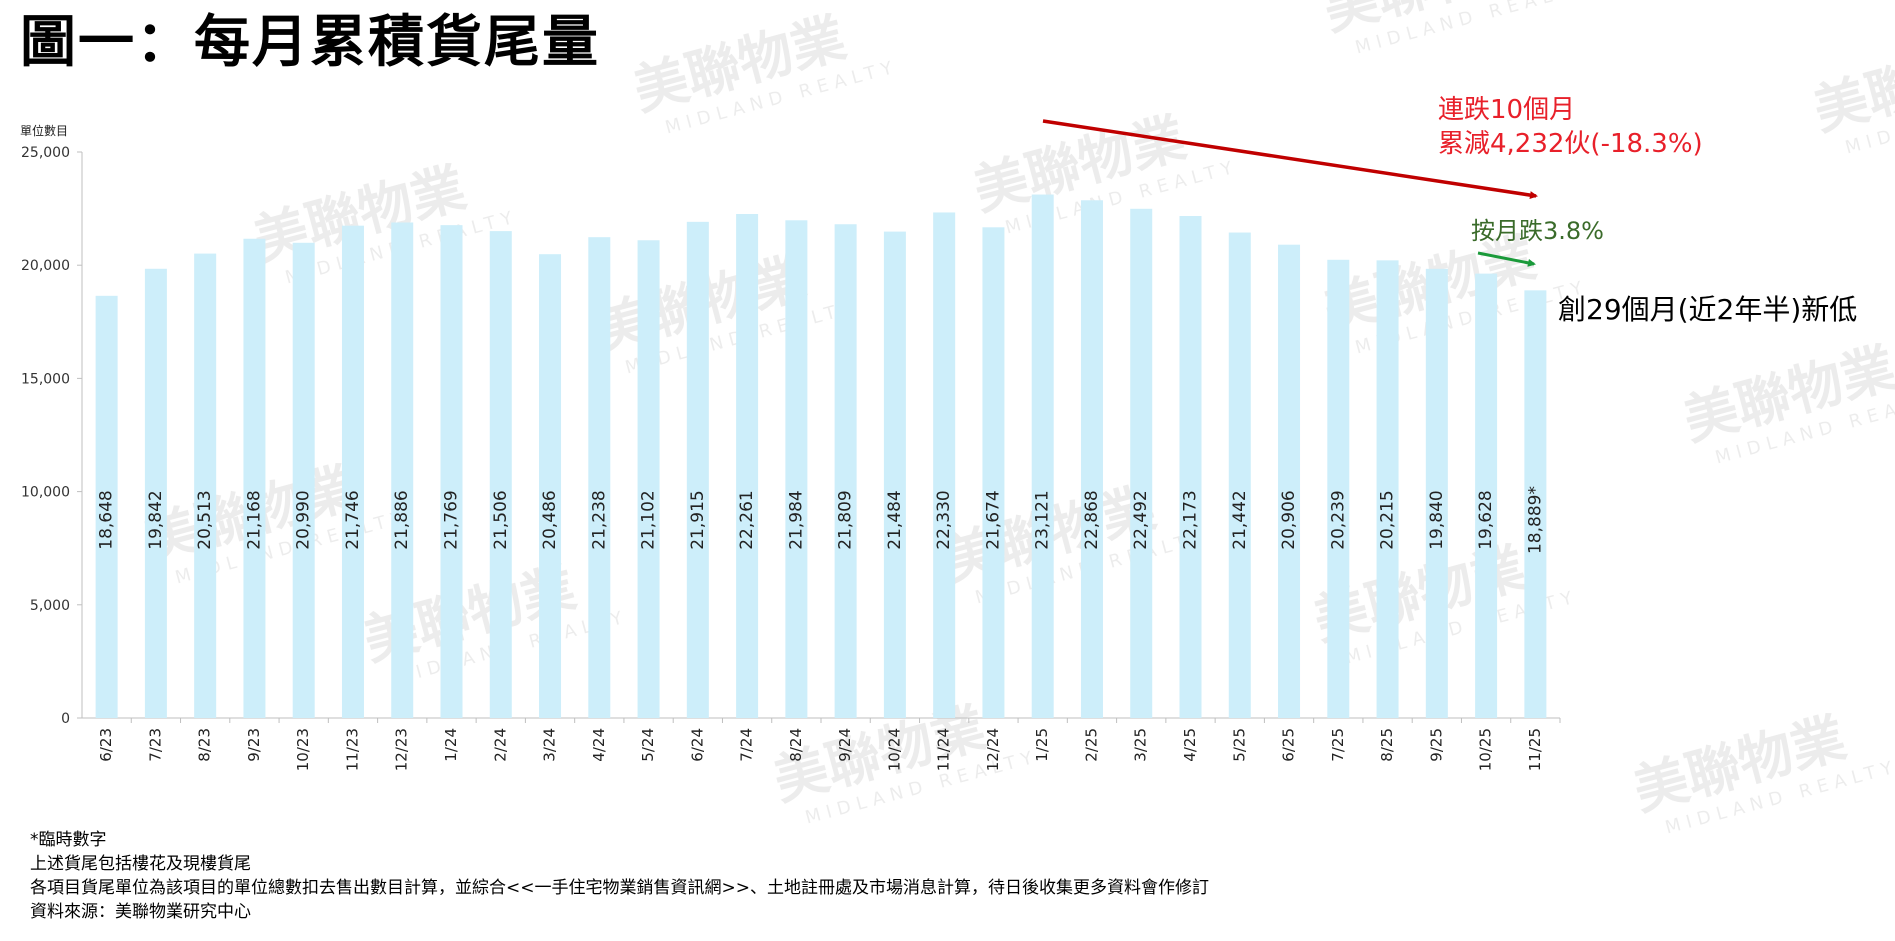 The height and width of the screenshot is (941, 1895). I want to click on x-tick-label: 1/24, so click(451, 745).